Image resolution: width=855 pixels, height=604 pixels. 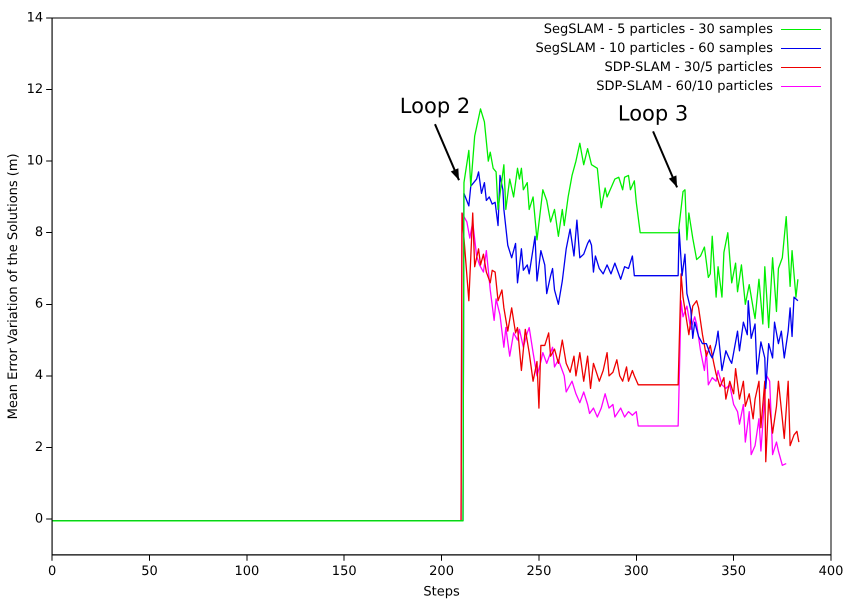 What do you see at coordinates (344, 571) in the screenshot?
I see `x-tick-label: 150` at bounding box center [344, 571].